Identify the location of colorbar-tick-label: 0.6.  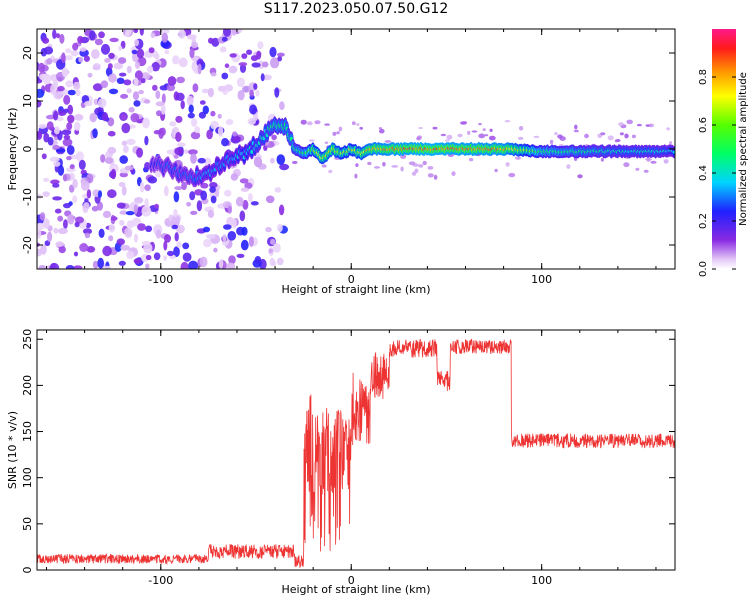
(703, 125).